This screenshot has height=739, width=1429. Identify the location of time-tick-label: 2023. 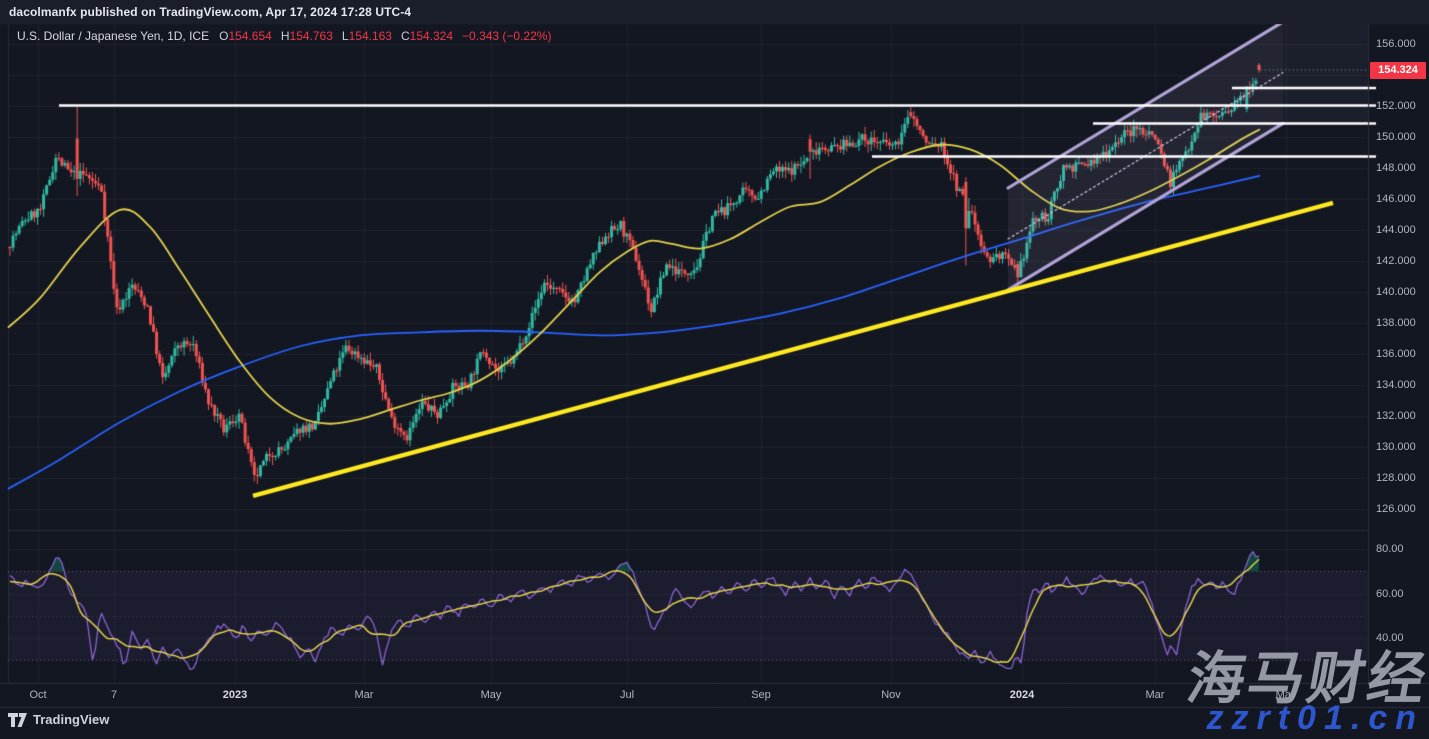
(235, 695).